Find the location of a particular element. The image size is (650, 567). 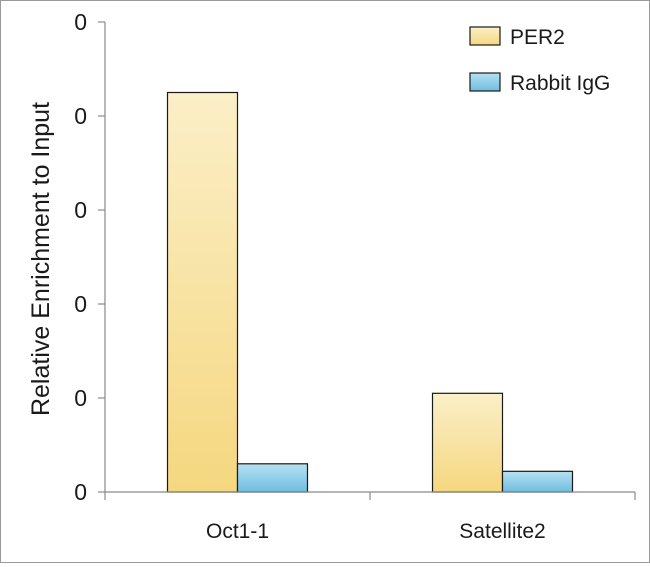

x-tick-label: Satellite2 is located at coordinates (502, 531).